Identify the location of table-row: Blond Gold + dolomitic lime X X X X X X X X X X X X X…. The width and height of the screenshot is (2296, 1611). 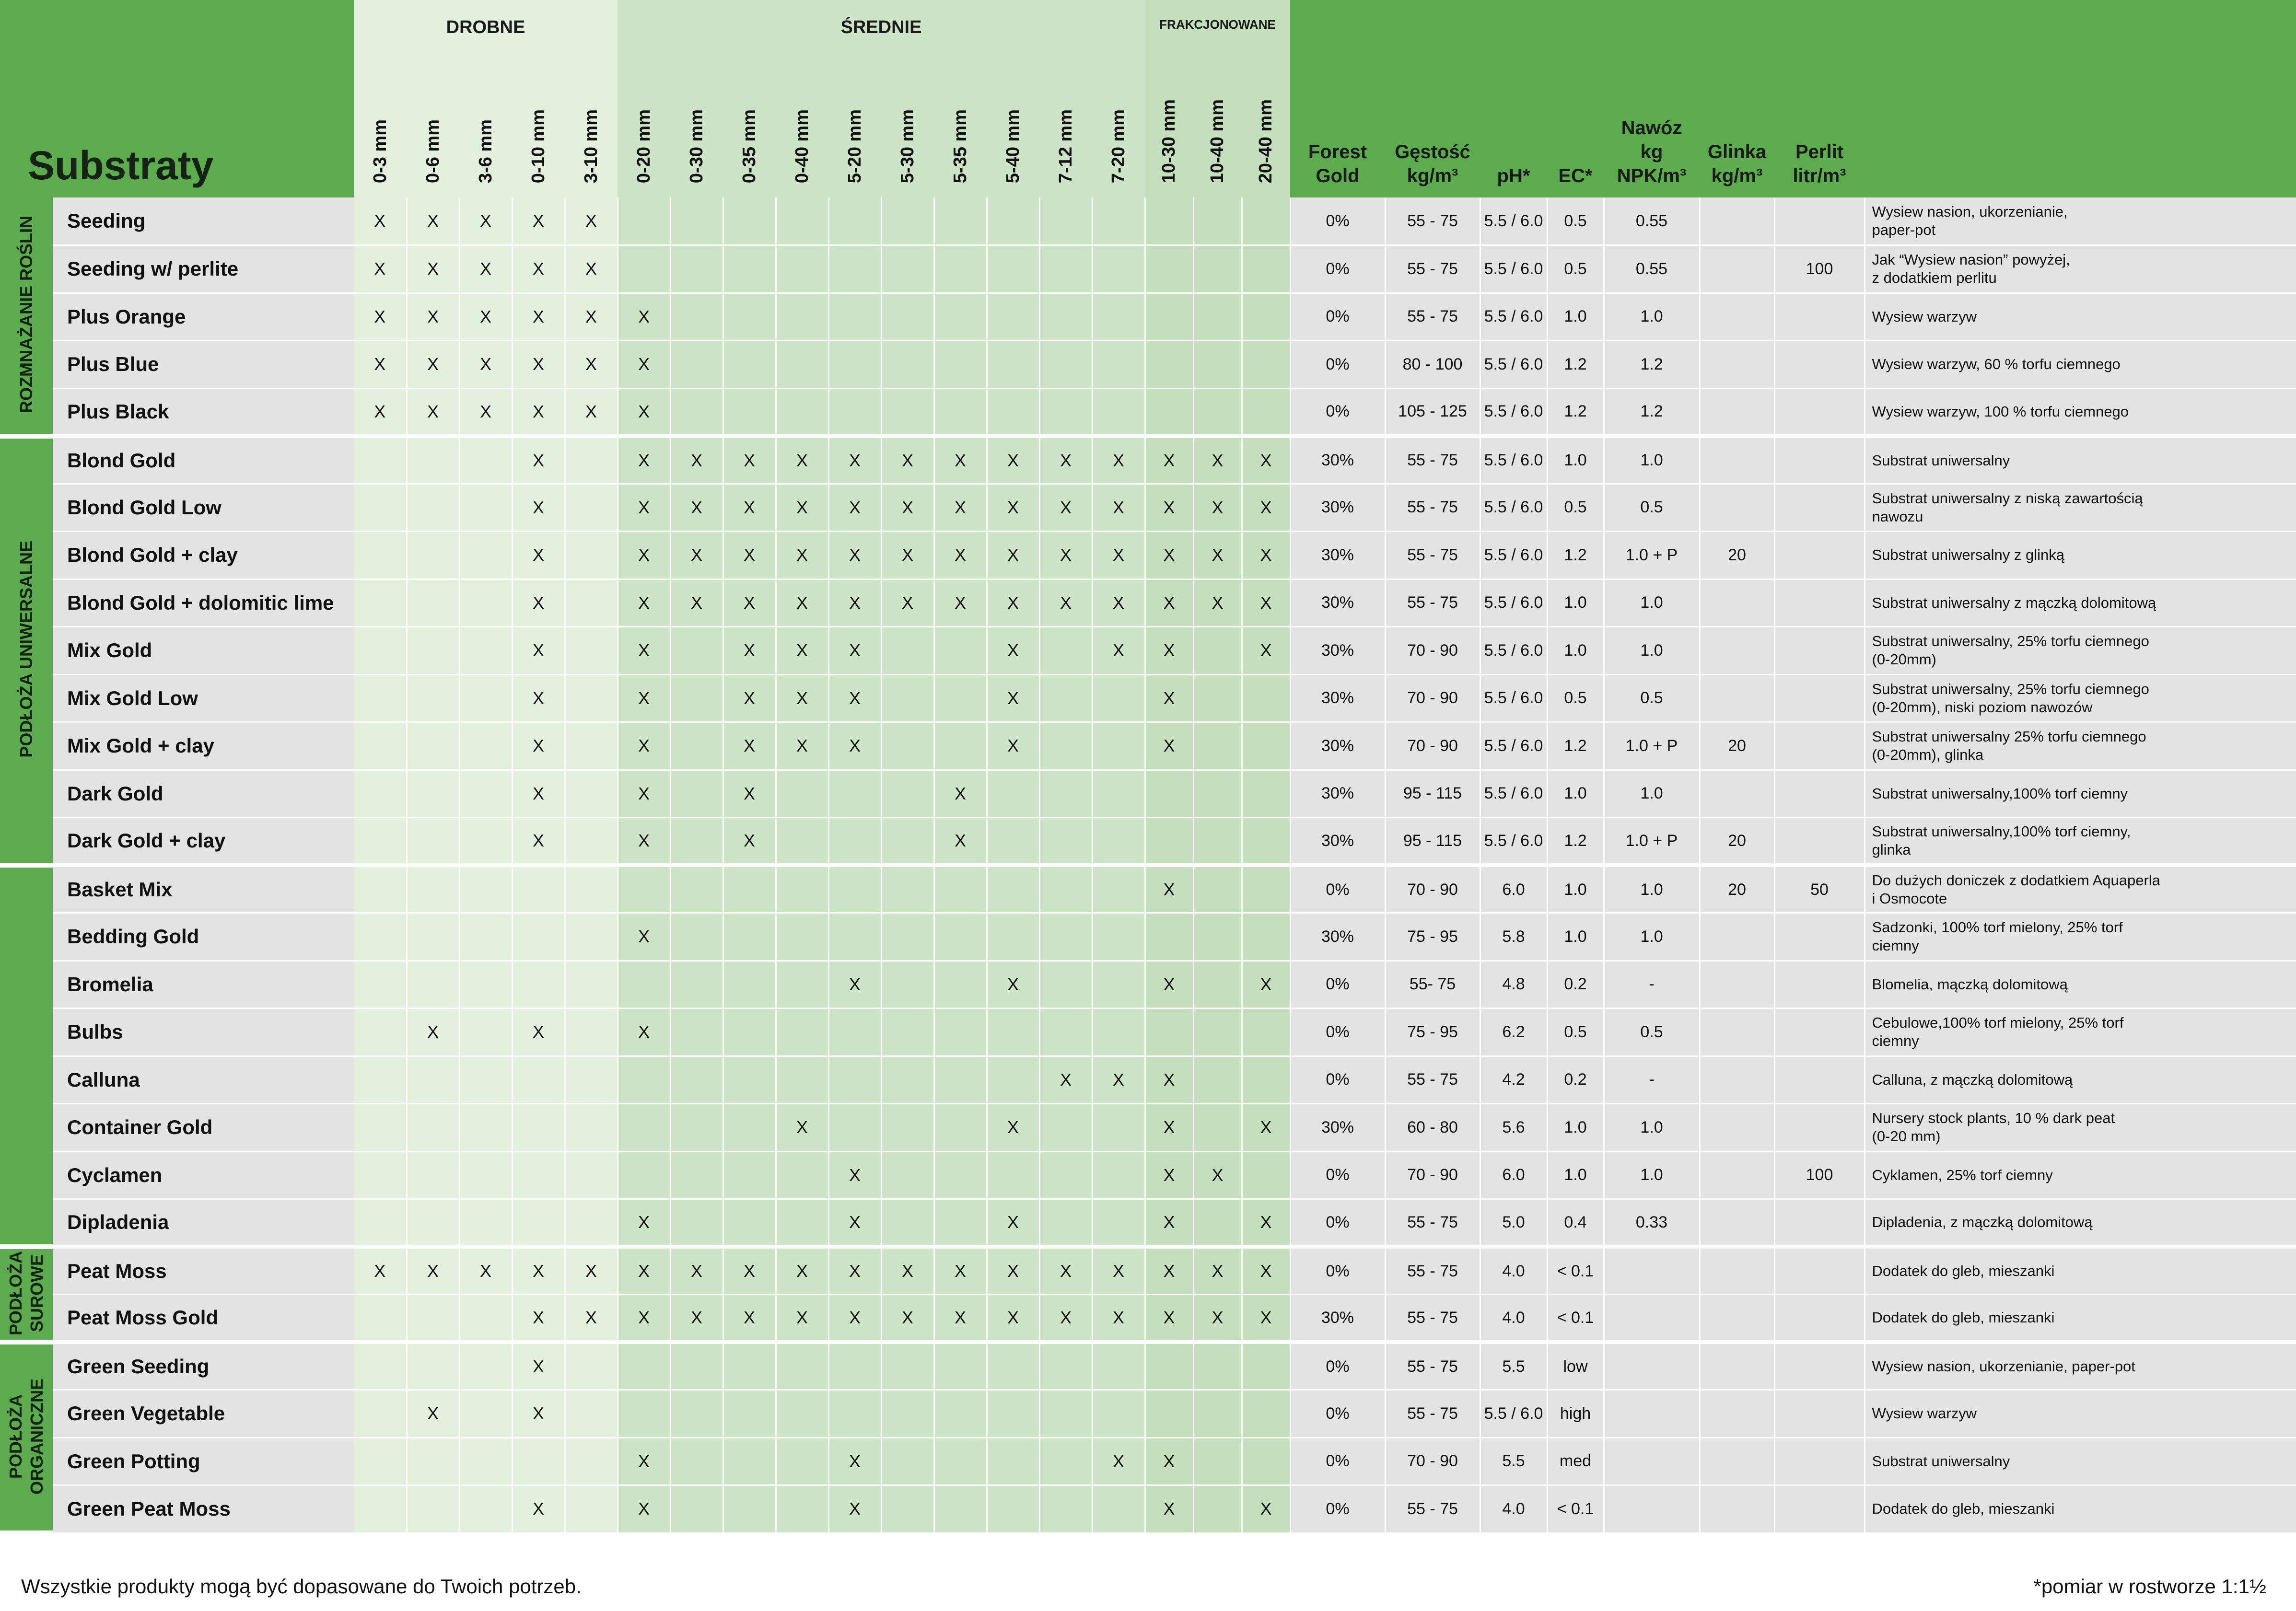
(1148, 603).